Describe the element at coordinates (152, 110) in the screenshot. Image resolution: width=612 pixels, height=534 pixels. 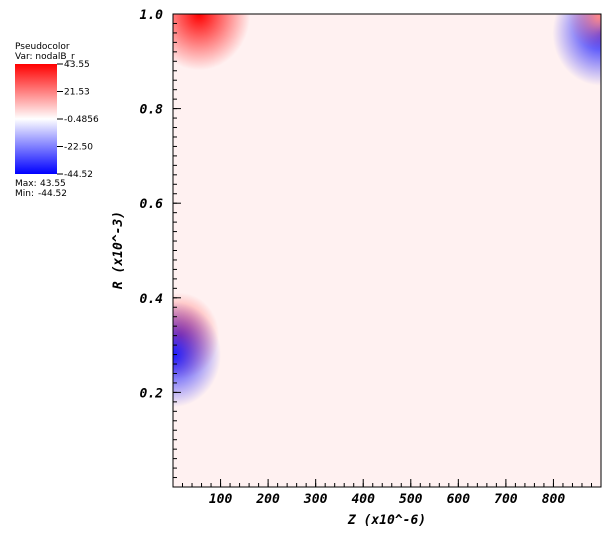
I see `y-tick-label: 0.8` at that location.